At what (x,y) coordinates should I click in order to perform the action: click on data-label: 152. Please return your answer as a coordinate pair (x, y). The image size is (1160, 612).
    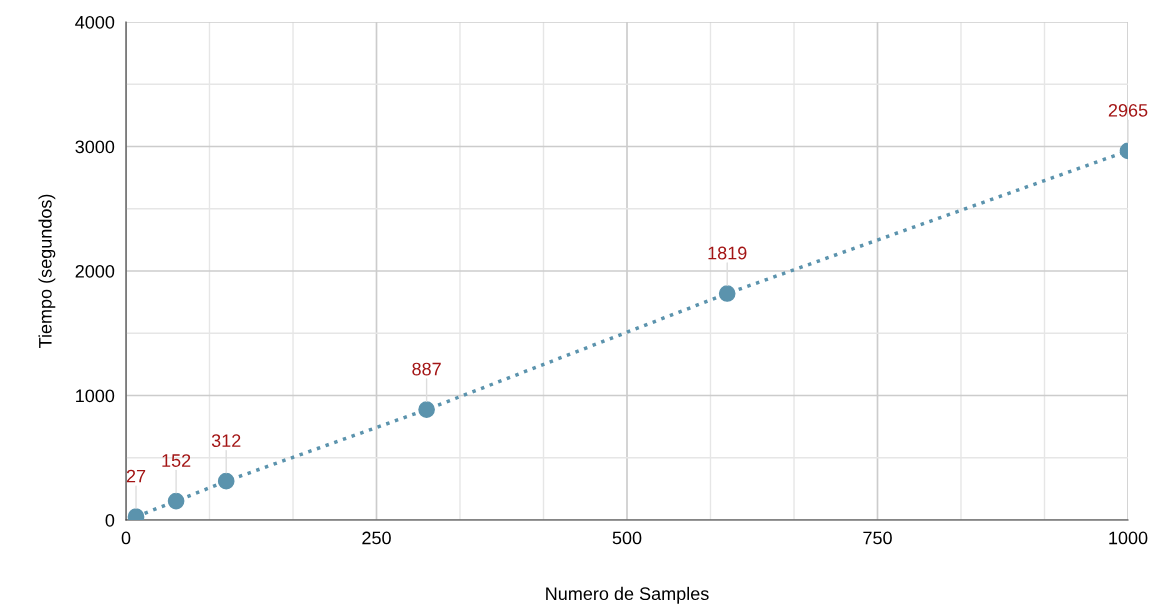
    Looking at the image, I should click on (176, 460).